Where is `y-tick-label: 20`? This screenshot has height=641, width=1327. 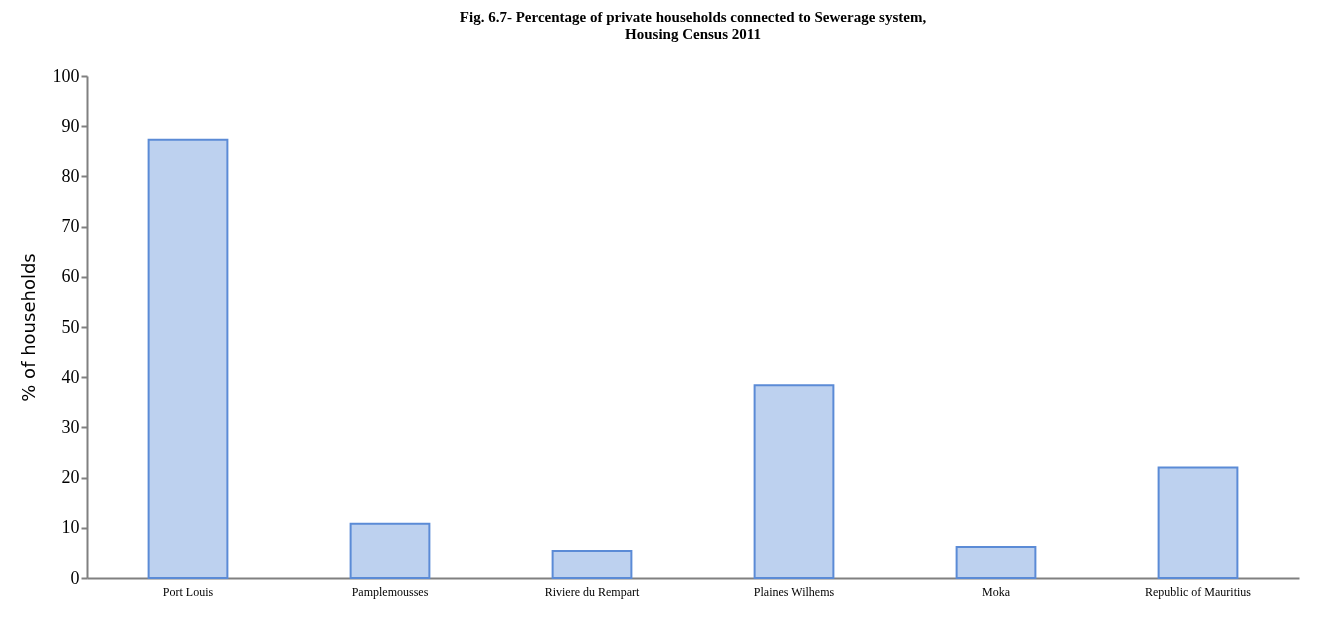
y-tick-label: 20 is located at coordinates (70, 477).